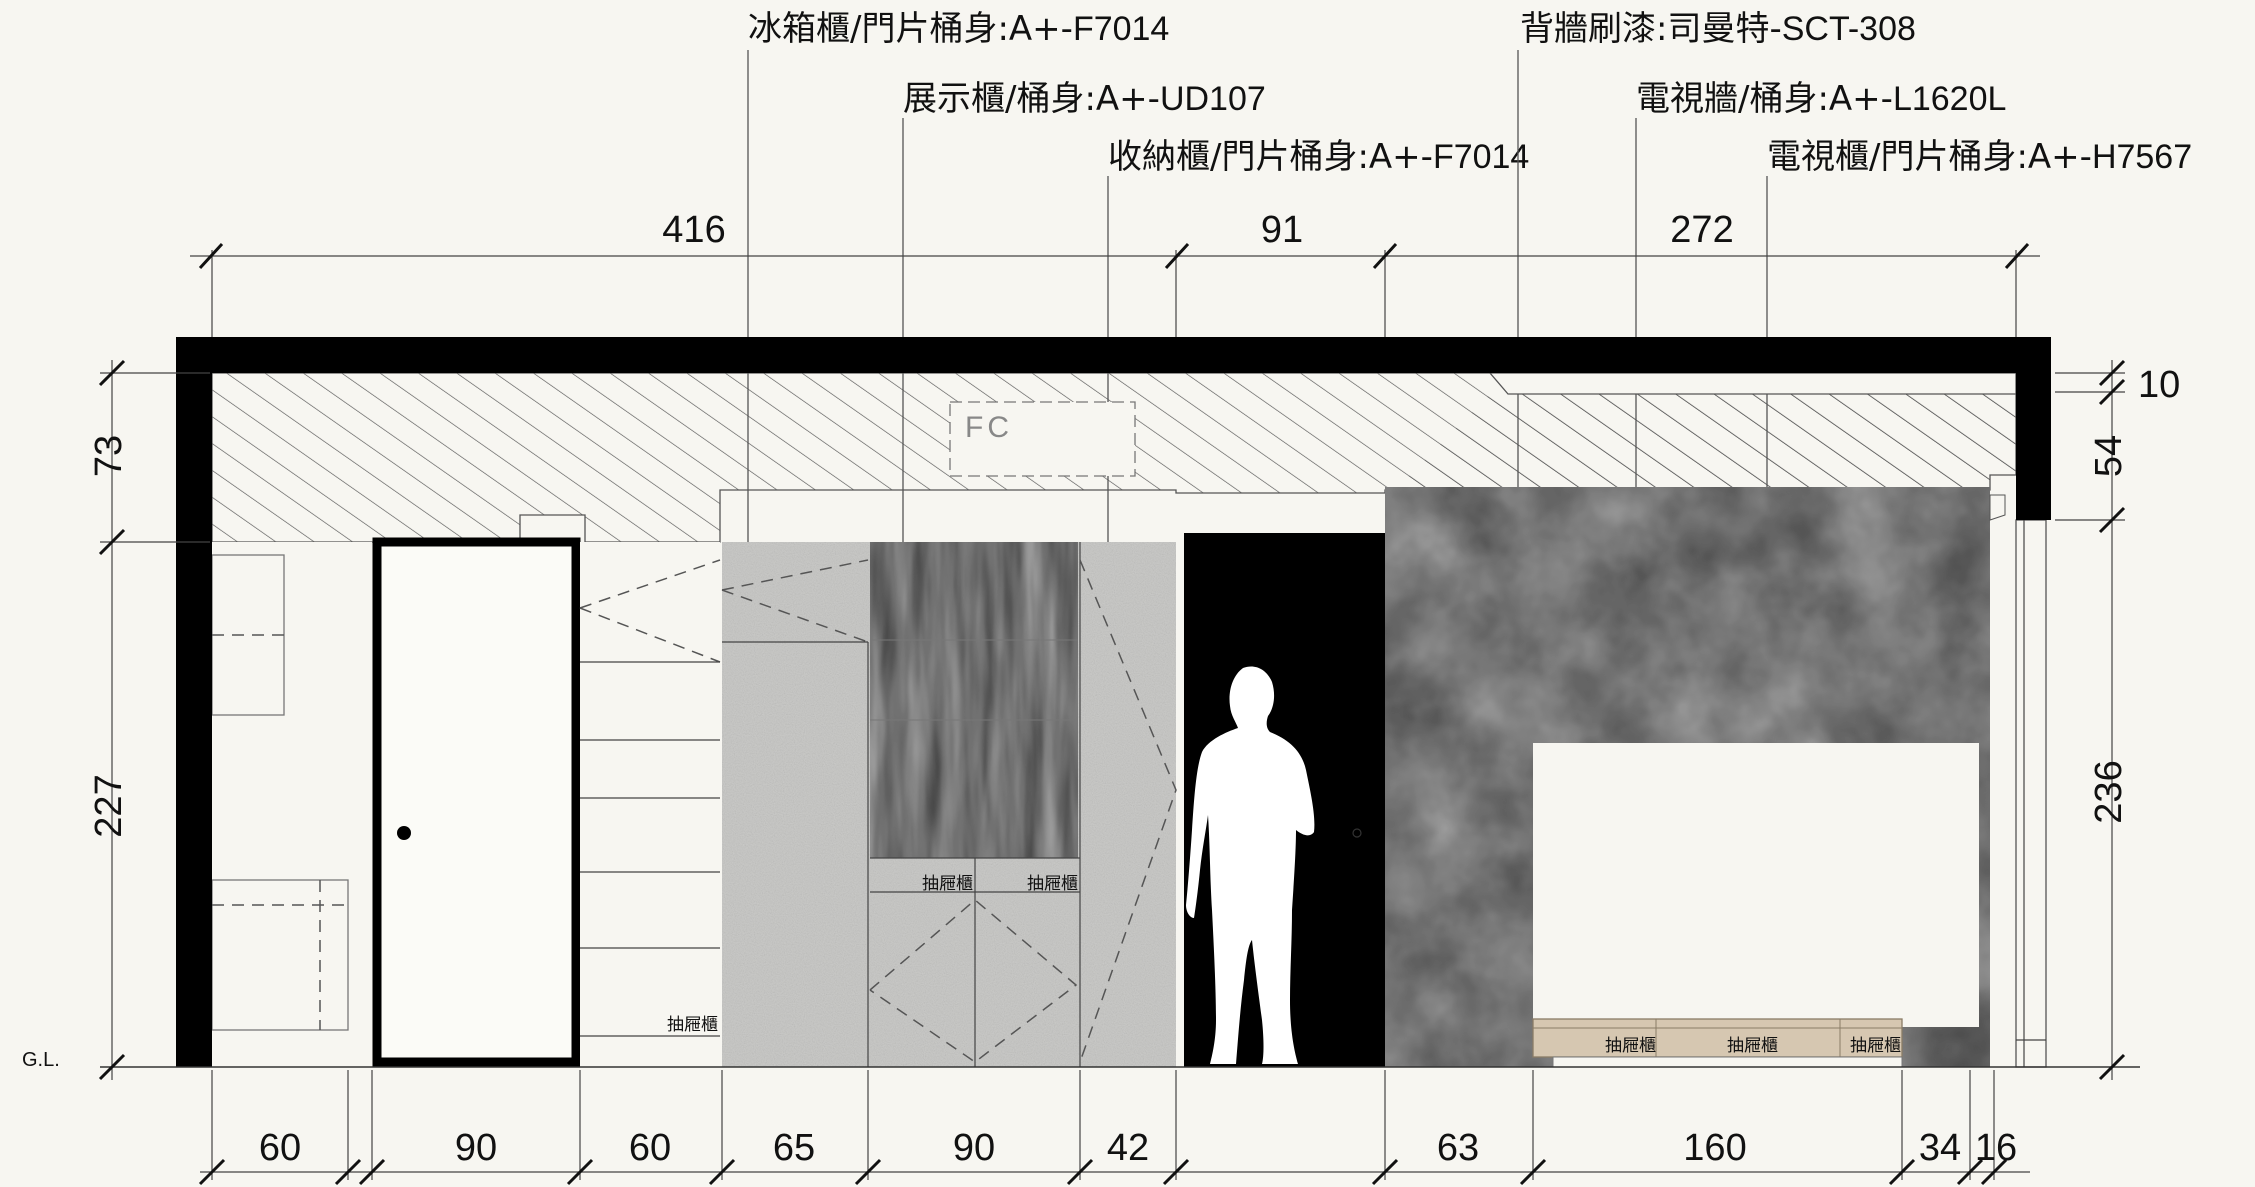 The height and width of the screenshot is (1187, 2255). Describe the element at coordinates (1752, 1046) in the screenshot. I see `drawer-label-tv-2: 抽屜櫃` at that location.